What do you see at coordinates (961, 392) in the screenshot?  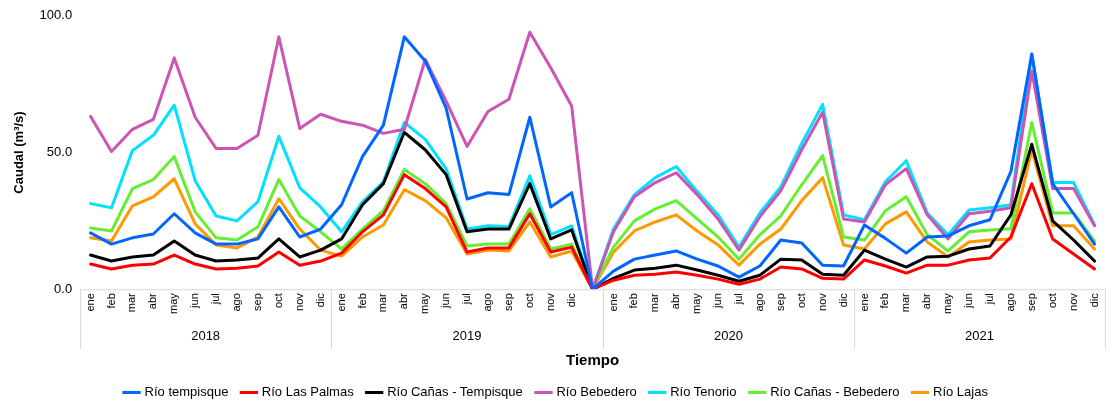 I see `legend-label: Río Lajas` at bounding box center [961, 392].